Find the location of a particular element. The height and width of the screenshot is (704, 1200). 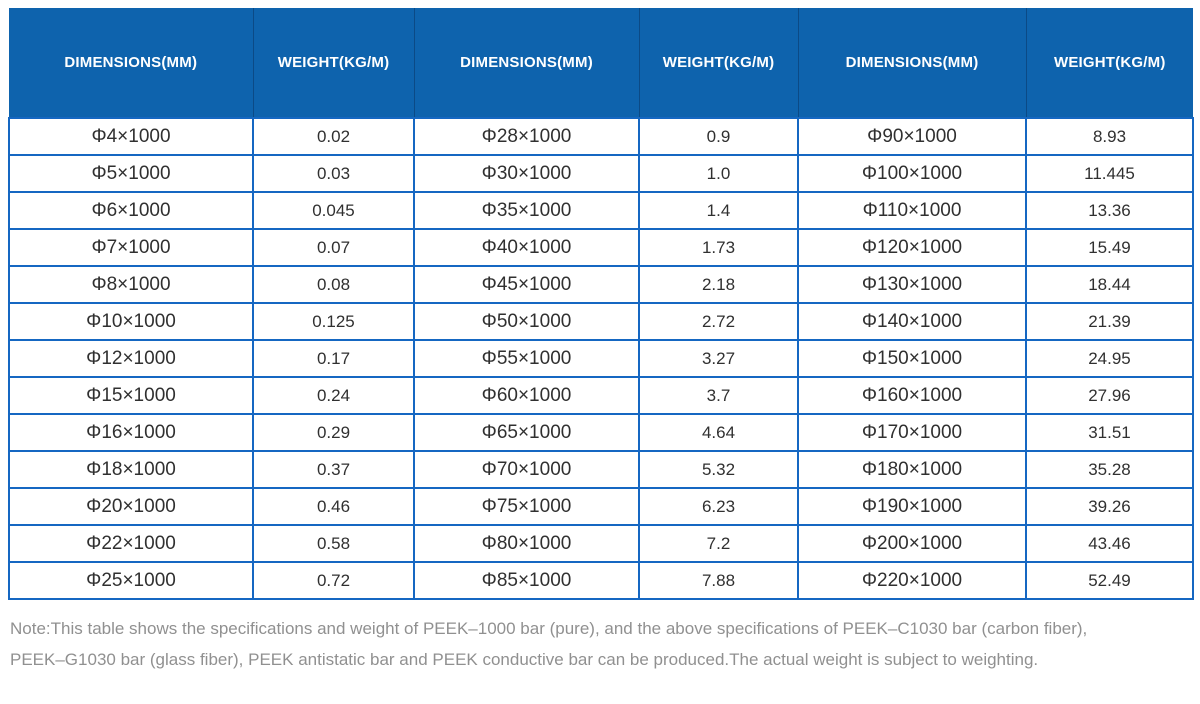

dimension-cell: Φ10×1000 is located at coordinates (131, 321).